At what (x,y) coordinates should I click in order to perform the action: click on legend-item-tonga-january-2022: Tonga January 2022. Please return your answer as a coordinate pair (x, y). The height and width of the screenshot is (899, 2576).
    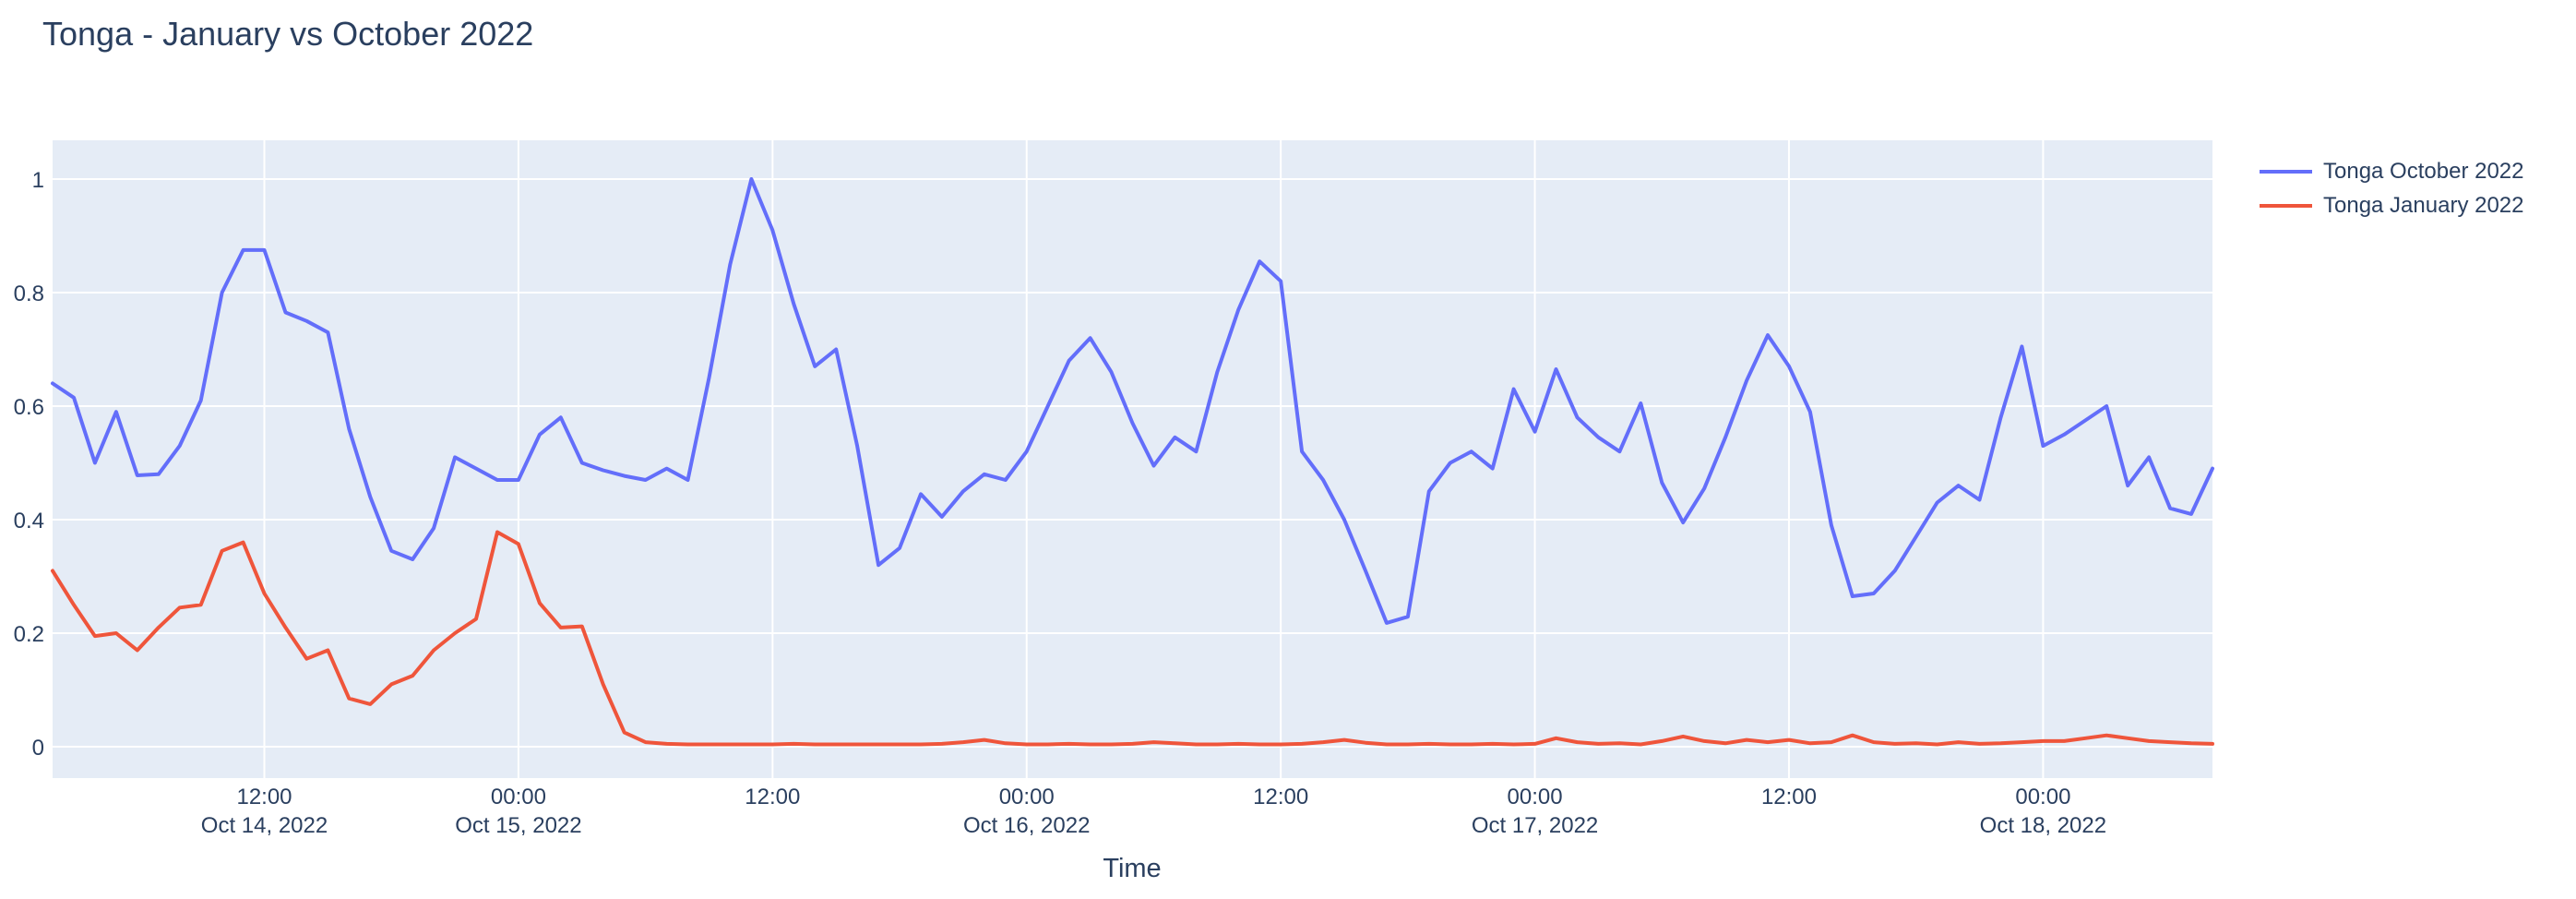
    Looking at the image, I should click on (2392, 205).